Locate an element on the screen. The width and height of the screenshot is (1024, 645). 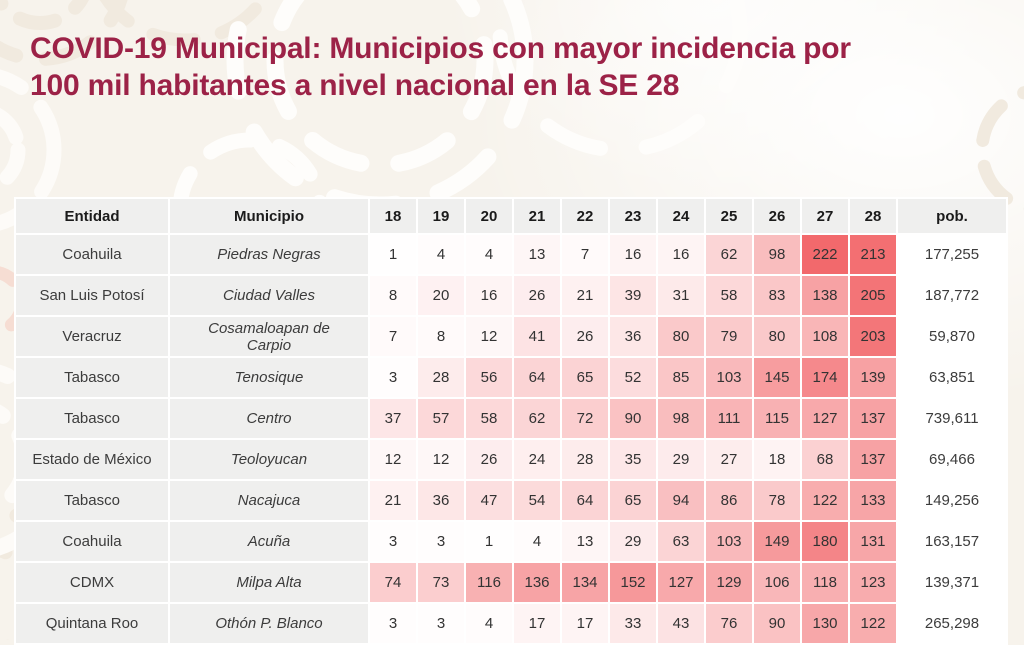
heat-cell-week-21: 41 is located at coordinates (537, 336).